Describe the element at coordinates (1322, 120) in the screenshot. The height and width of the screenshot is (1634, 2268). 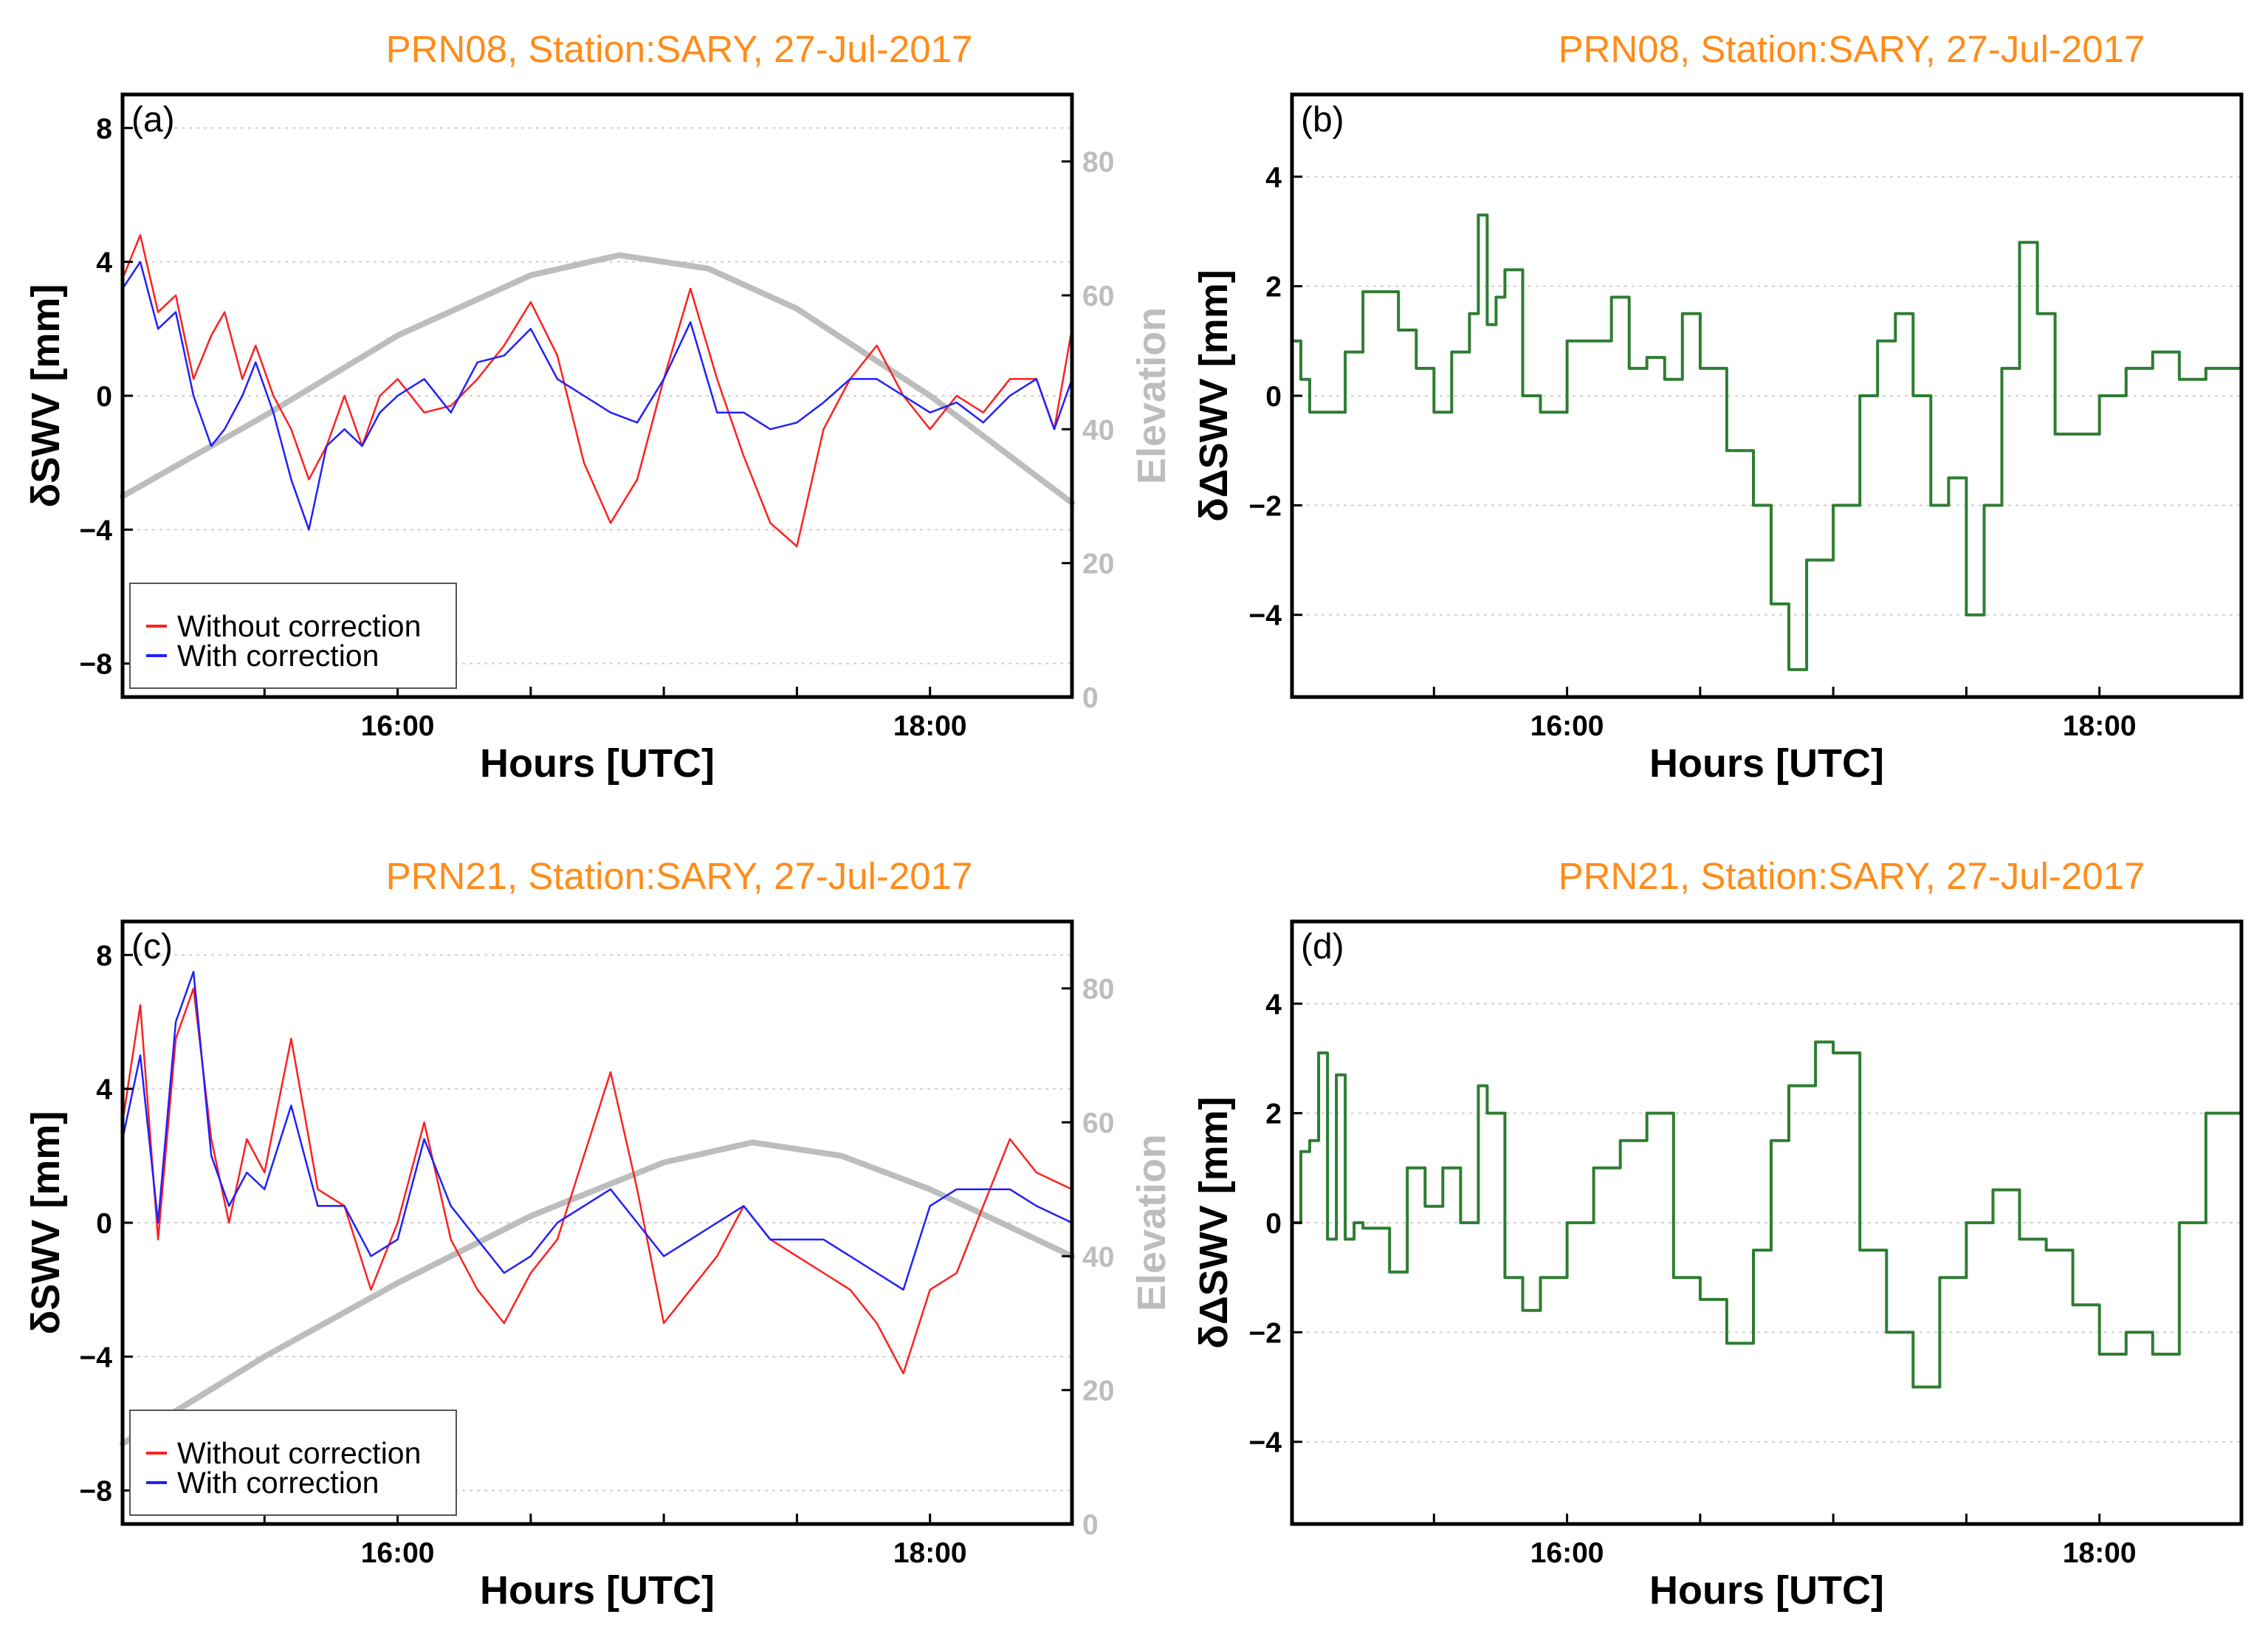
I see `panel-label: (b)` at that location.